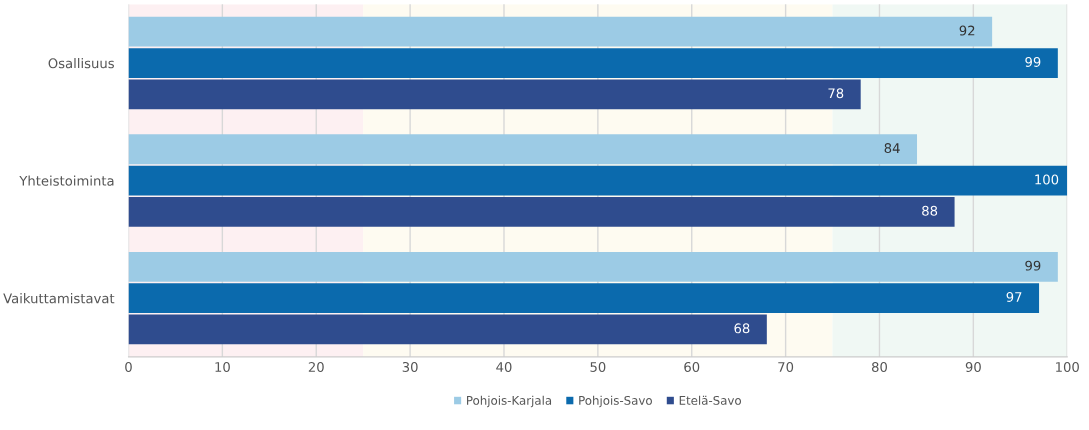 This screenshot has width=1089, height=430. What do you see at coordinates (81, 63) in the screenshot?
I see `y-tick-label: Osallisuus` at bounding box center [81, 63].